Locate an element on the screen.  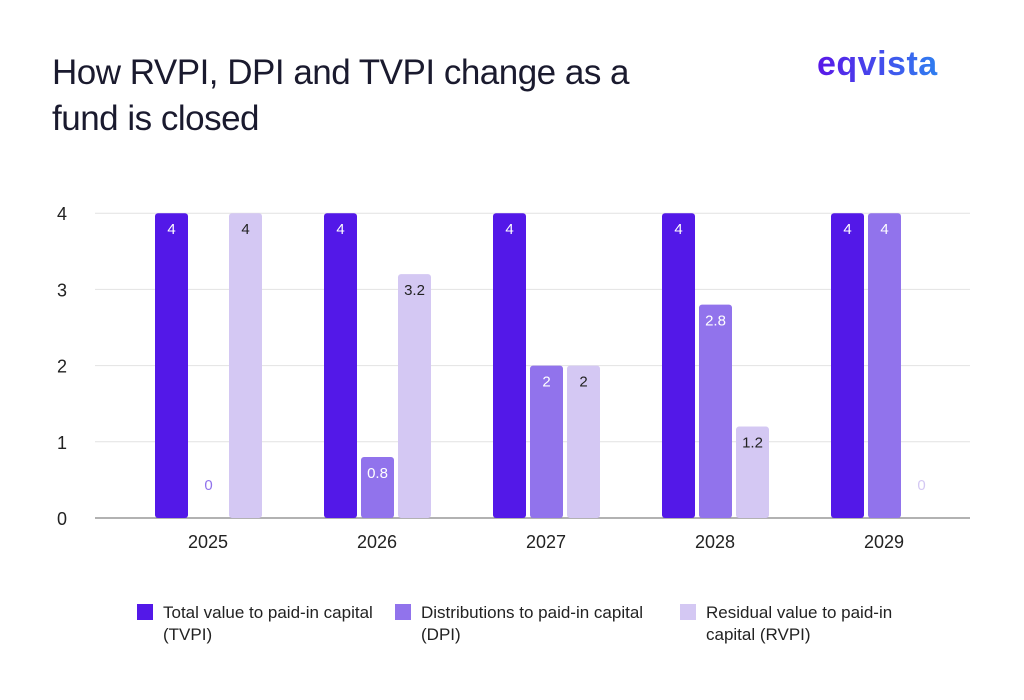
x-tick-label: 2025 is located at coordinates (208, 542).